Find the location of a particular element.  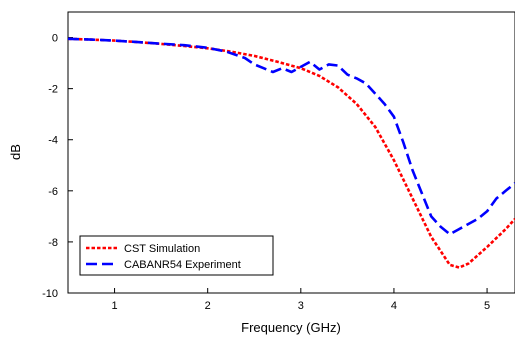

legend-label-cst-simulation: CST Simulation is located at coordinates (162, 249).